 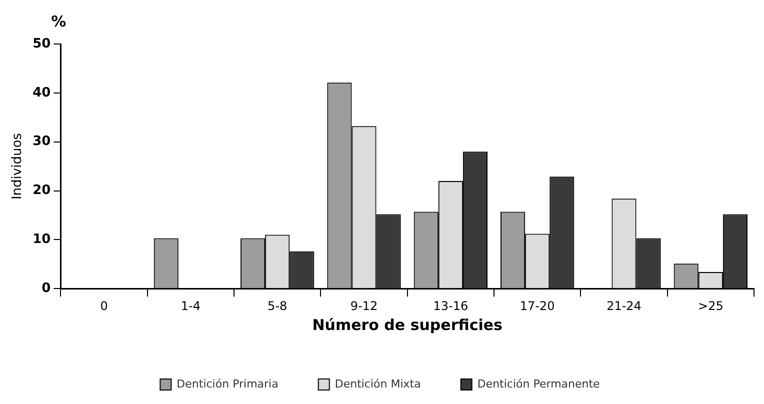 What do you see at coordinates (377, 383) in the screenshot?
I see `legend-label: Dentición Mixta` at bounding box center [377, 383].